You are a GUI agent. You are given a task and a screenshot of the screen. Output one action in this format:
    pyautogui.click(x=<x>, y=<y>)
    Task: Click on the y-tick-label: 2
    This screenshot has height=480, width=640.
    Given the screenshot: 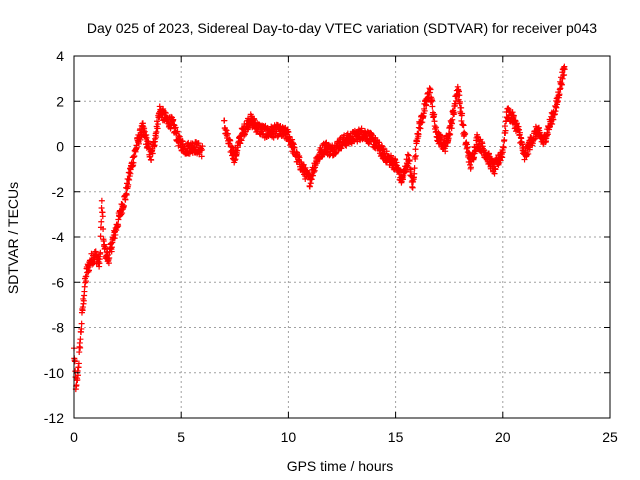 What is the action you would take?
    pyautogui.click(x=60, y=101)
    